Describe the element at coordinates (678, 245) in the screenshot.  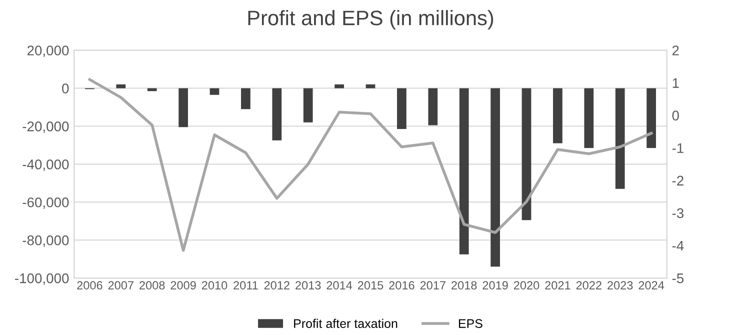
I see `y2-tick-label: -4` at that location.